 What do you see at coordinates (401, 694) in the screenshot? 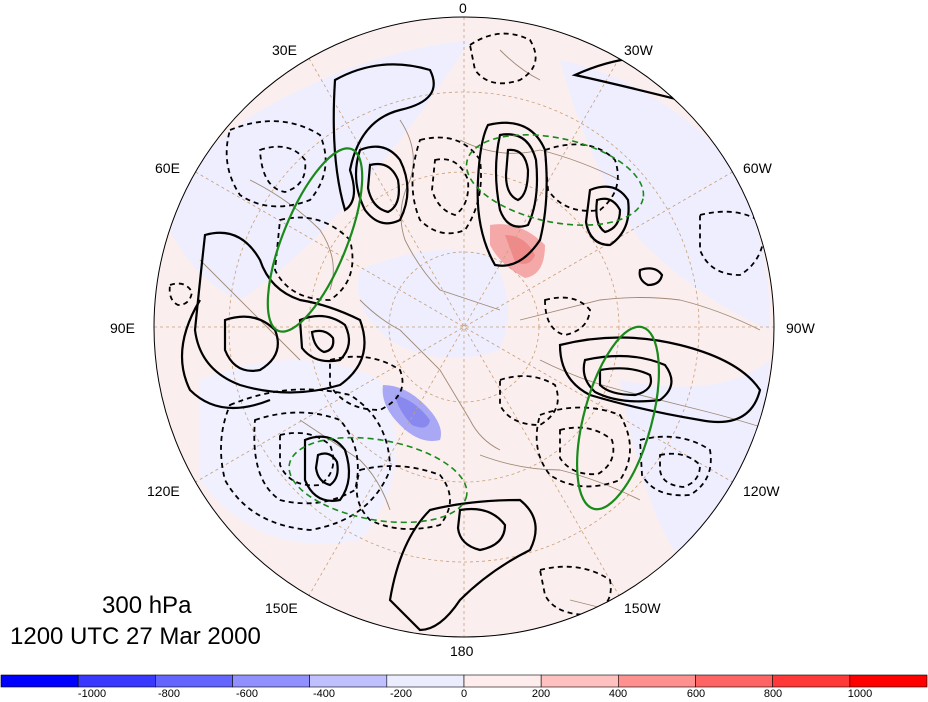
I see `colorbar-tick: -200` at bounding box center [401, 694].